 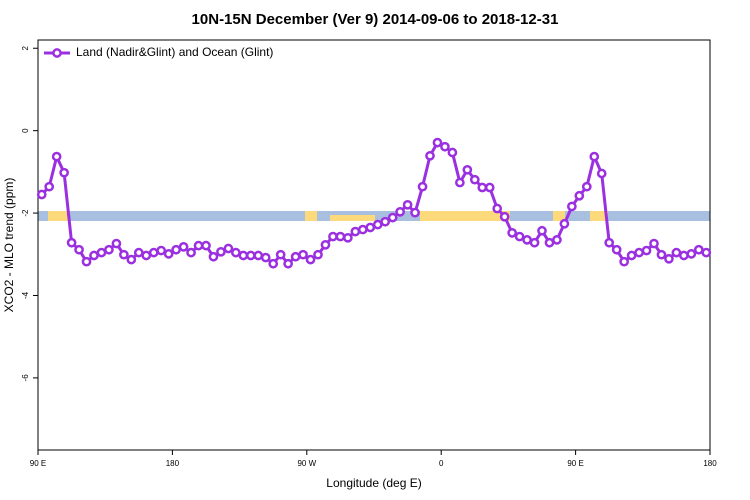 I want to click on y-tick-label: 0, so click(x=25, y=130).